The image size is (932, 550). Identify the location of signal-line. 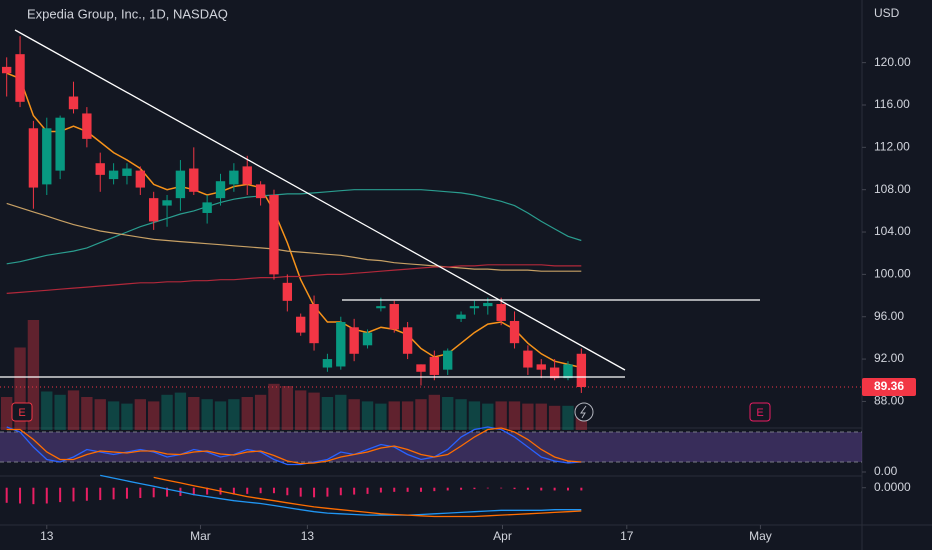
(367, 497).